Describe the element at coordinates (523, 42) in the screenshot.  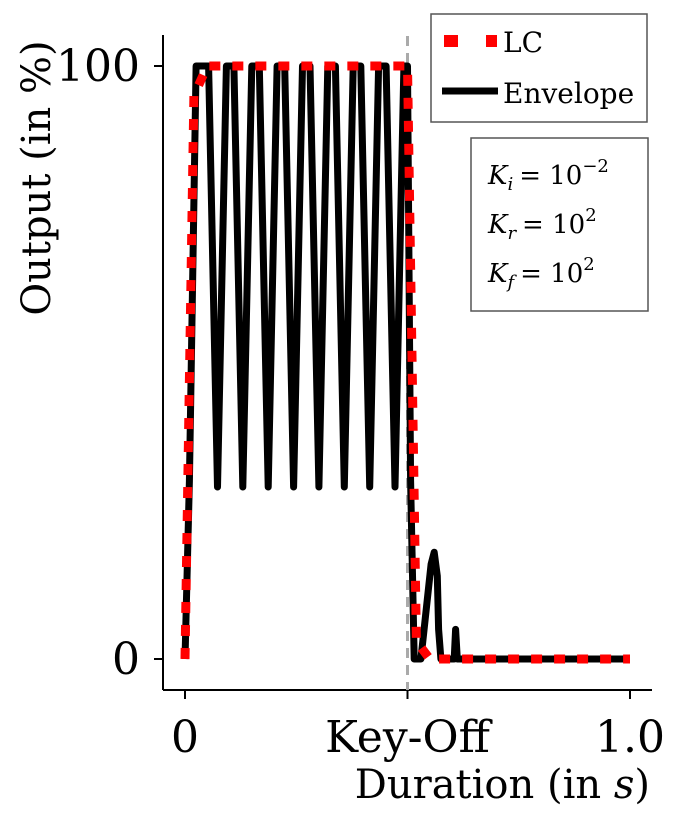
I see `legend-lc-label: LC` at that location.